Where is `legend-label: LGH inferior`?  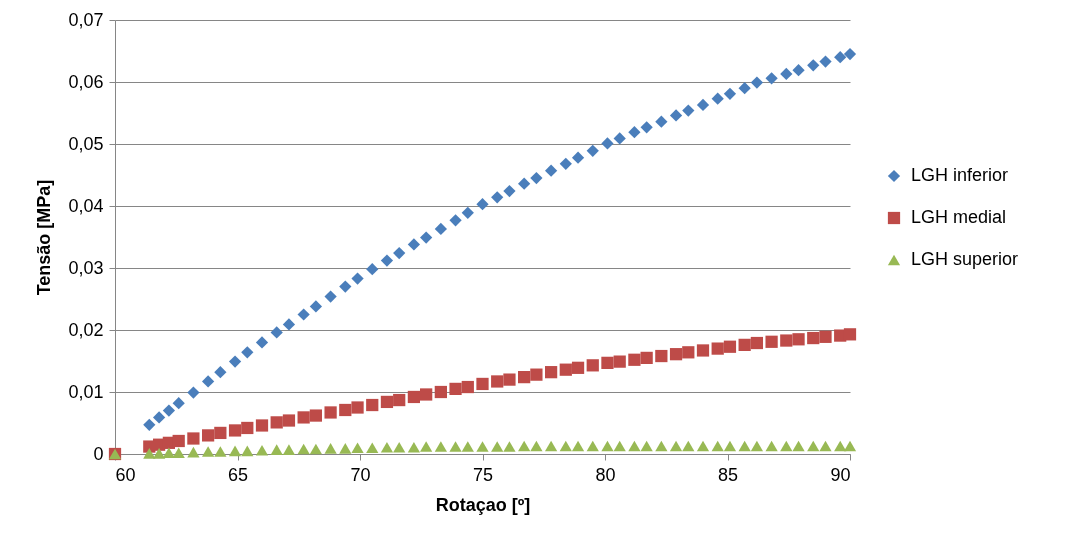 legend-label: LGH inferior is located at coordinates (960, 175).